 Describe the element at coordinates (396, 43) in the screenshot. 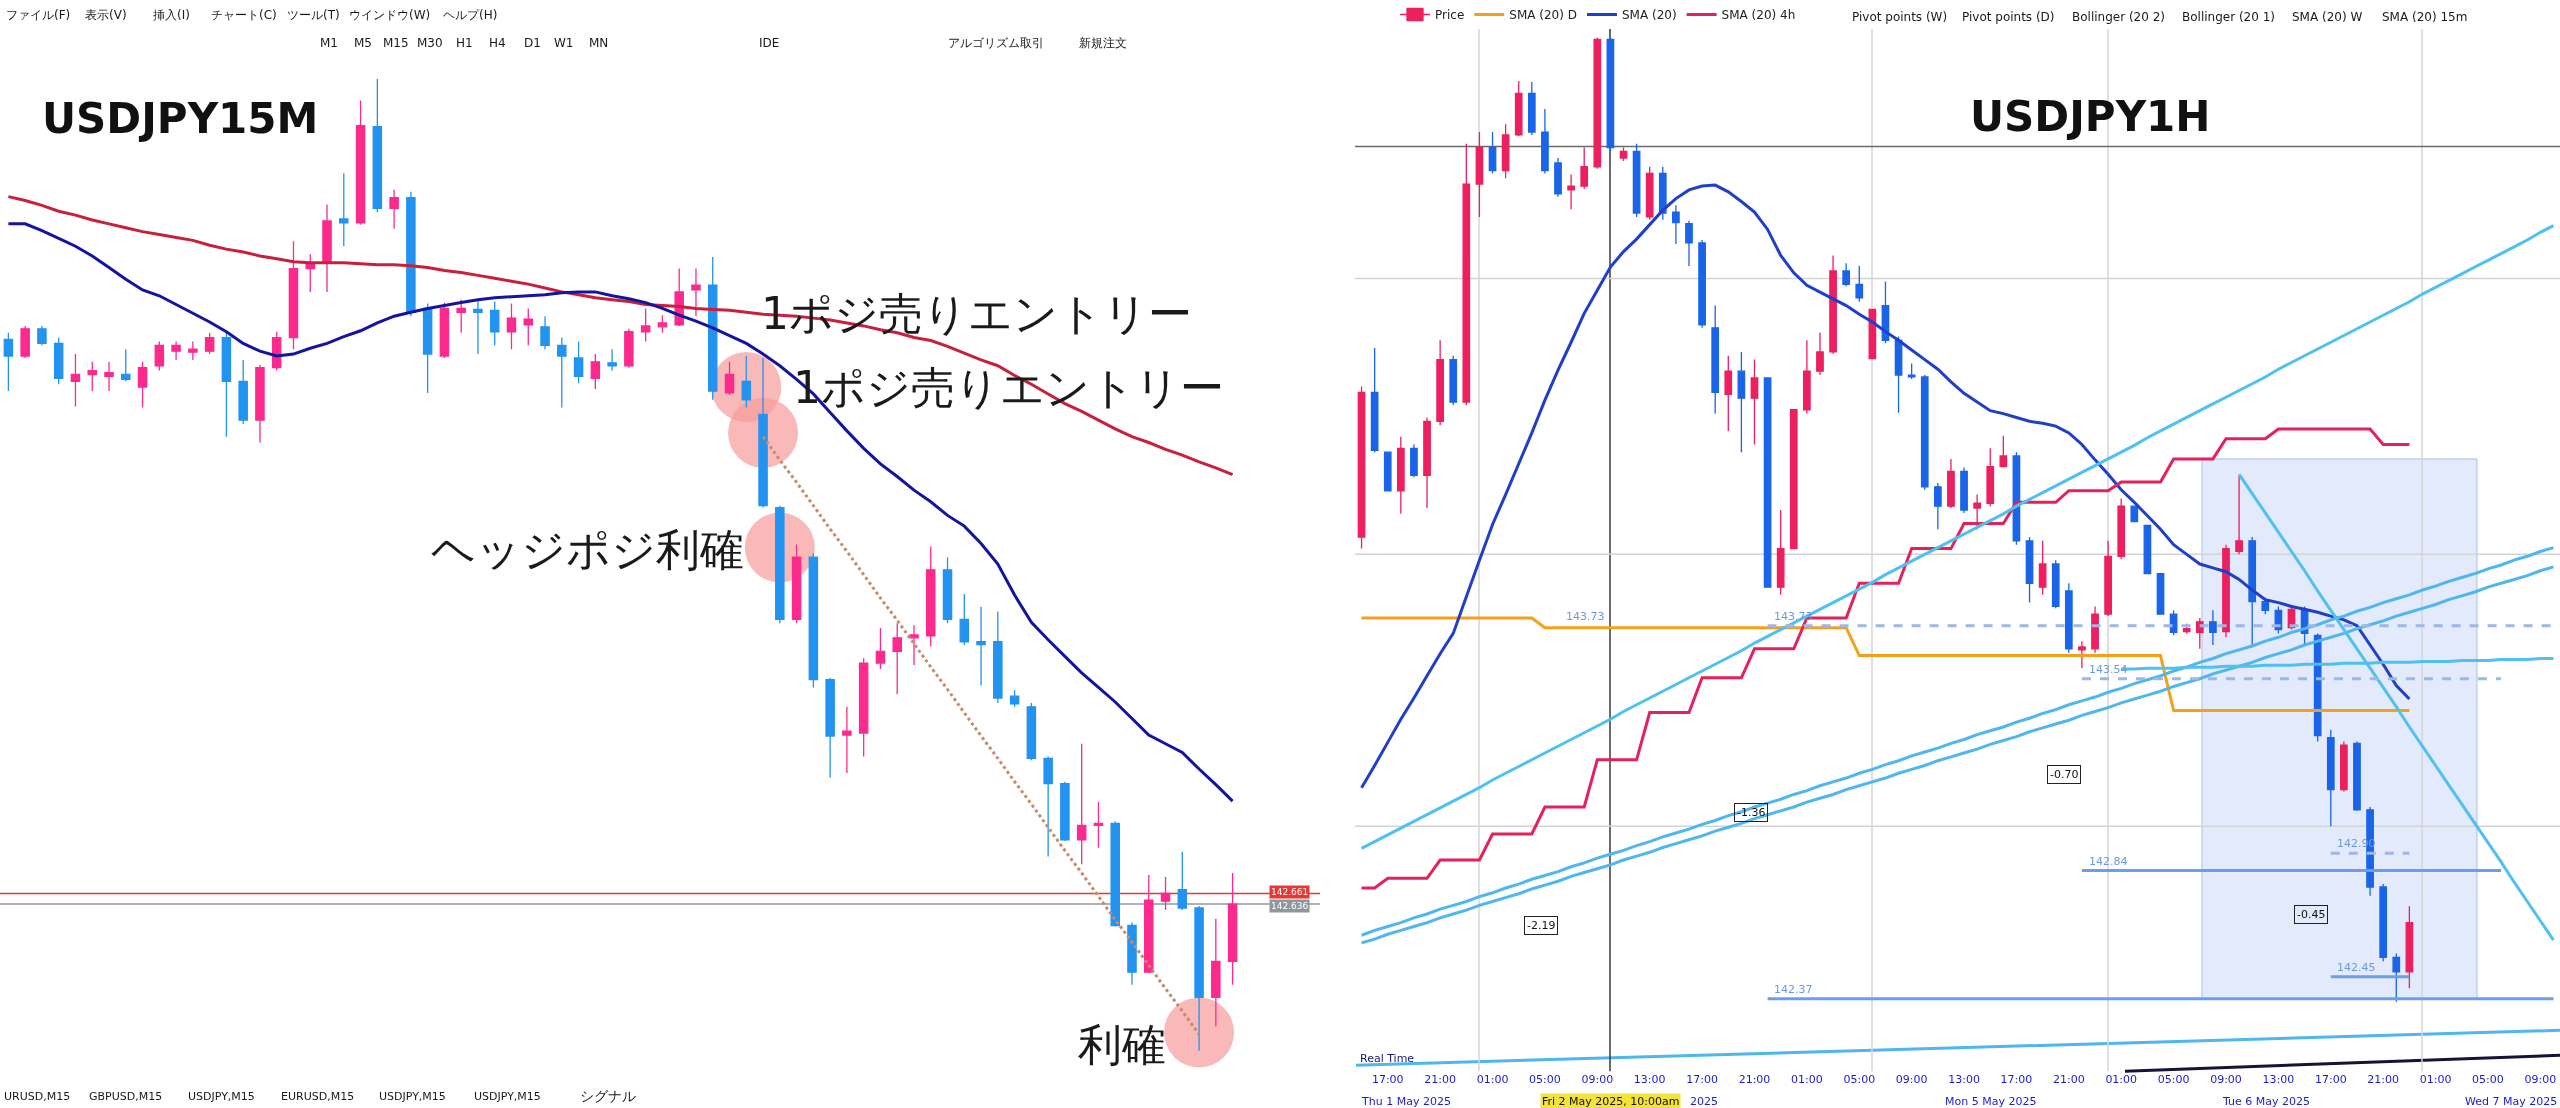

I see `text: M15` at that location.